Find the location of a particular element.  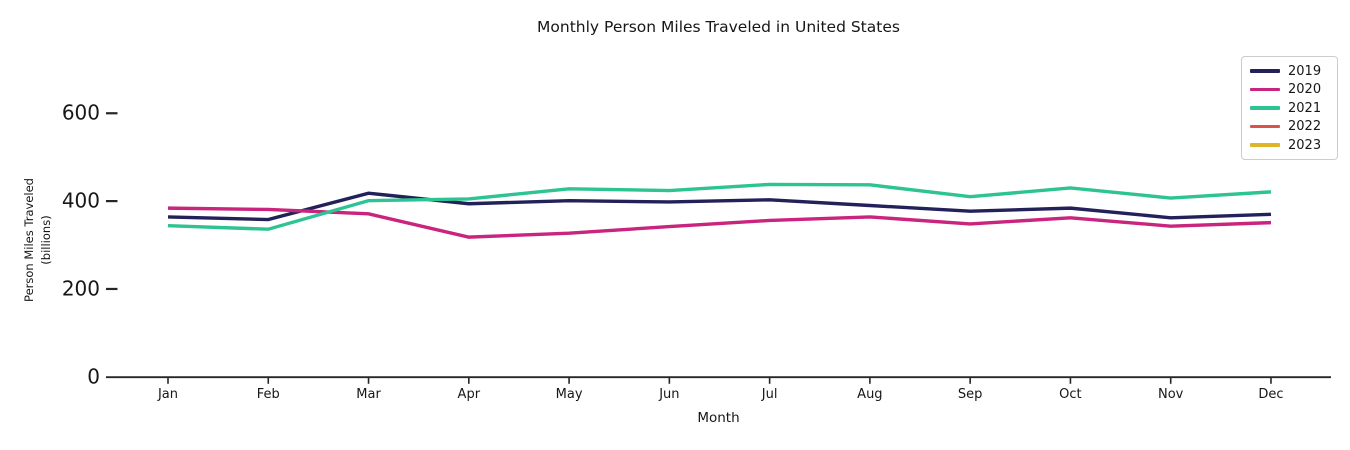

legend-entry-2022: 2022 is located at coordinates (1289, 127).